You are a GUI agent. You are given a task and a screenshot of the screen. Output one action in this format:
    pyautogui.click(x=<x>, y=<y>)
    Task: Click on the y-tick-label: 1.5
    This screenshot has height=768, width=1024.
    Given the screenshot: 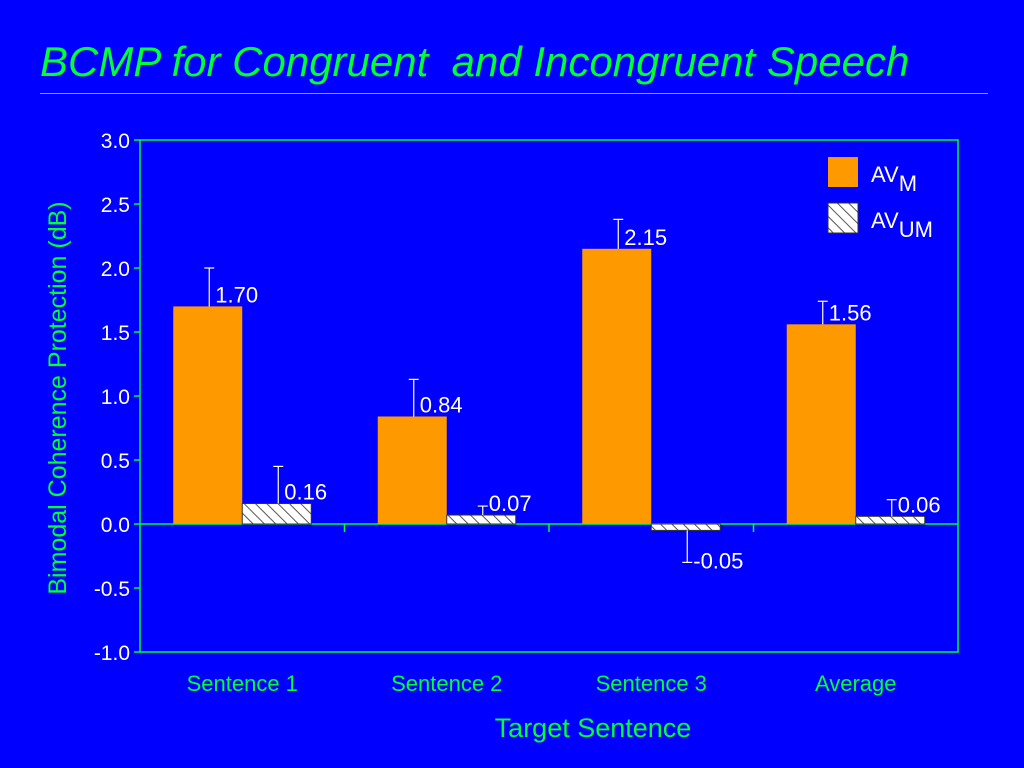 What is the action you would take?
    pyautogui.click(x=115, y=333)
    